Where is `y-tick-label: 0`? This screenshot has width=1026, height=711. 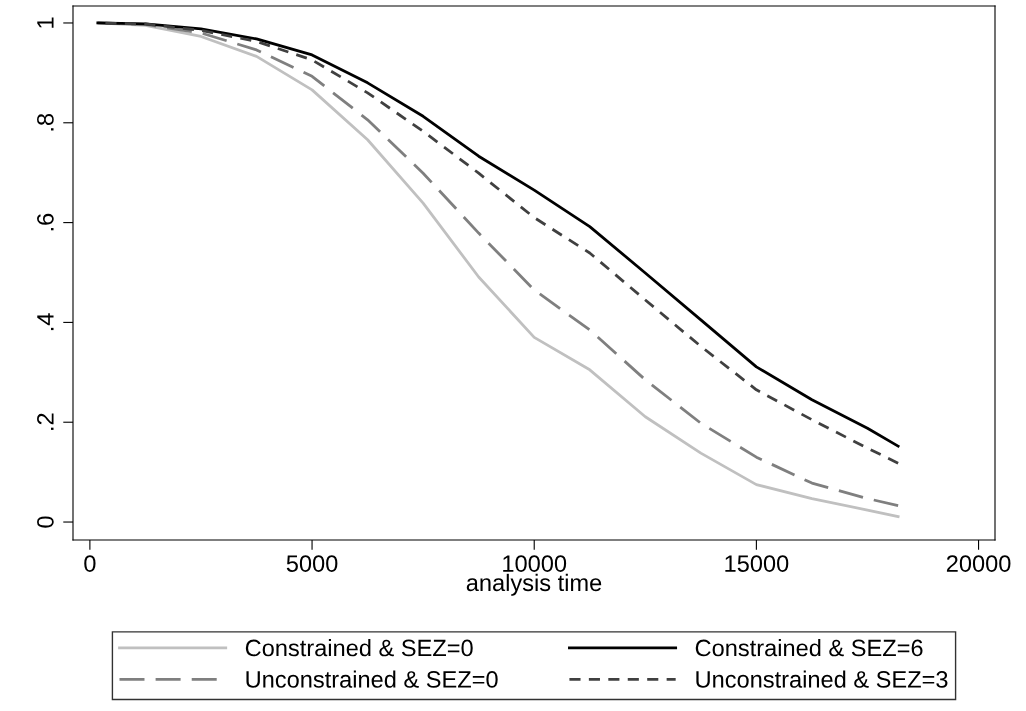 y-tick-label: 0 is located at coordinates (45, 522).